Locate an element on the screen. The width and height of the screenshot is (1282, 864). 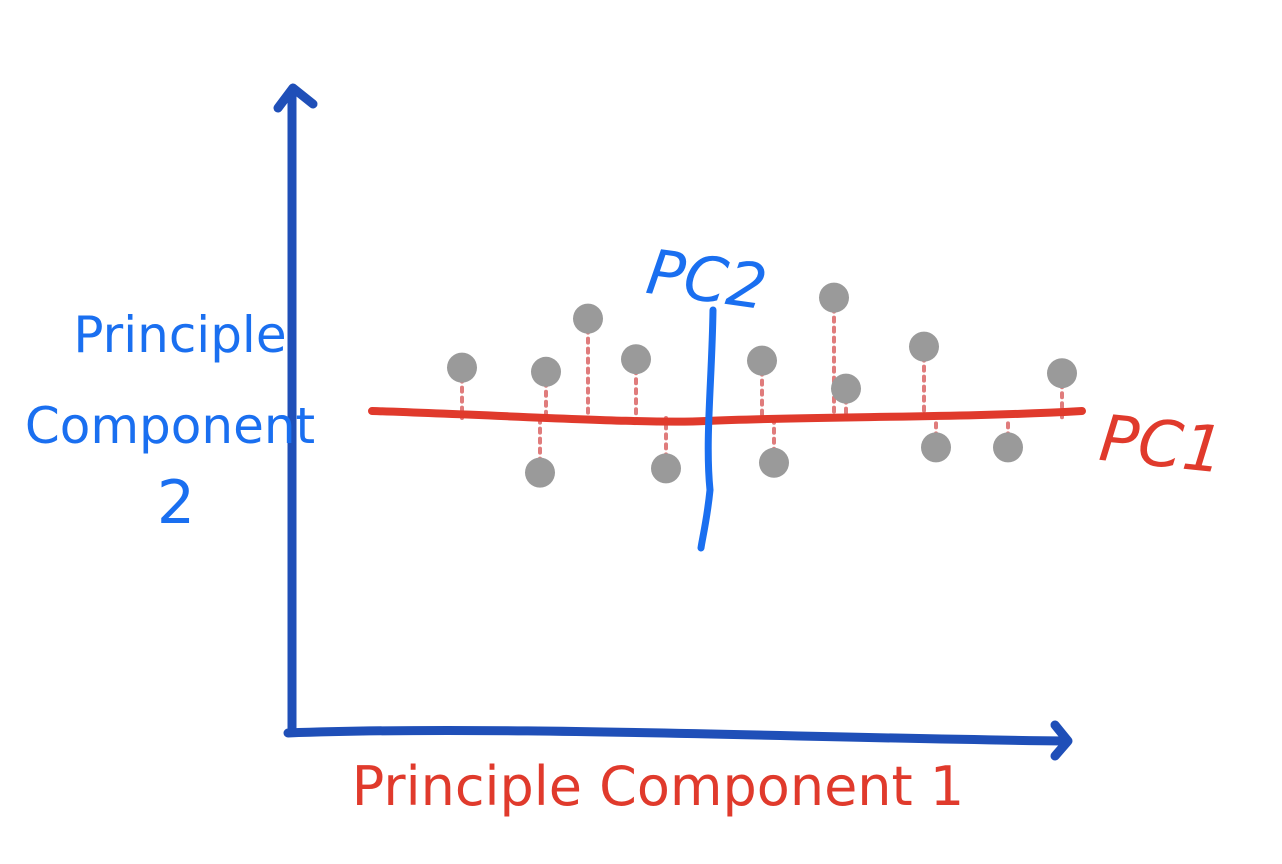
pc1-label: PC1 is located at coordinates (1161, 445).